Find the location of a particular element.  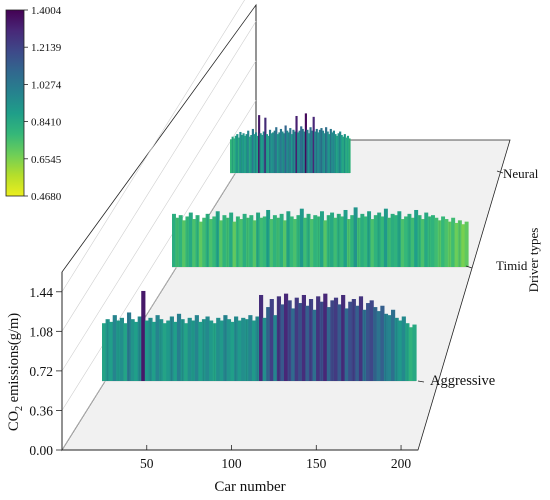

z-tick-label: Neural is located at coordinates (521, 173).